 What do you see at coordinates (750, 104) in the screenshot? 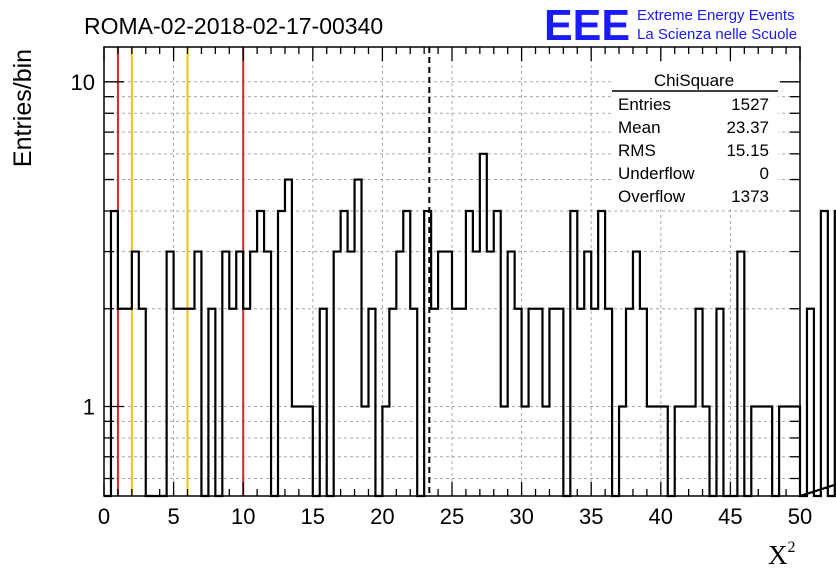
I see `stats-value-entries: 1527` at bounding box center [750, 104].